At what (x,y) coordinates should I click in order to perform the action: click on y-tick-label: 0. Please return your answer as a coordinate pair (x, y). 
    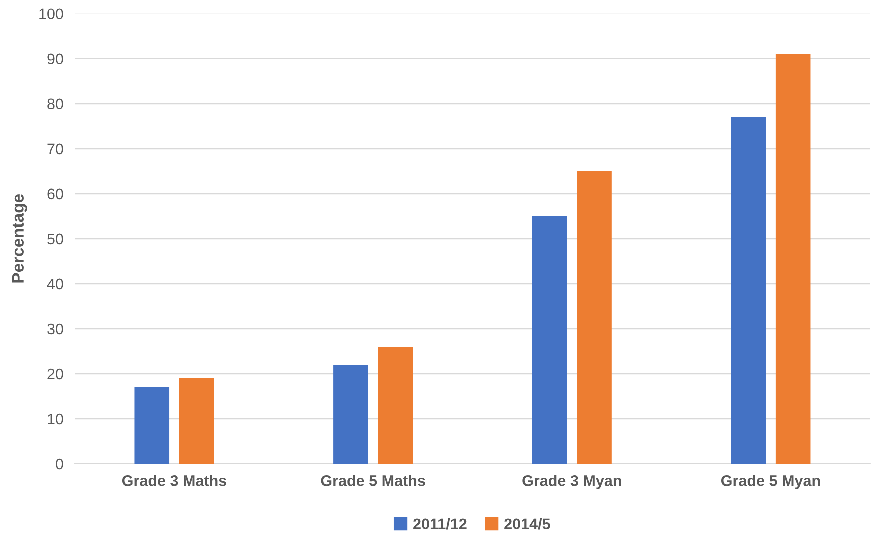
    Looking at the image, I should click on (60, 464).